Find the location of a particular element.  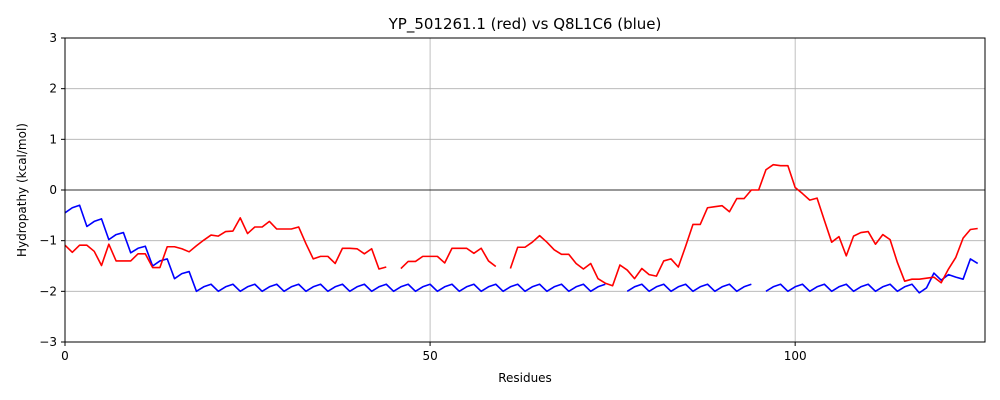

x-axis-label: Residues is located at coordinates (525, 378).